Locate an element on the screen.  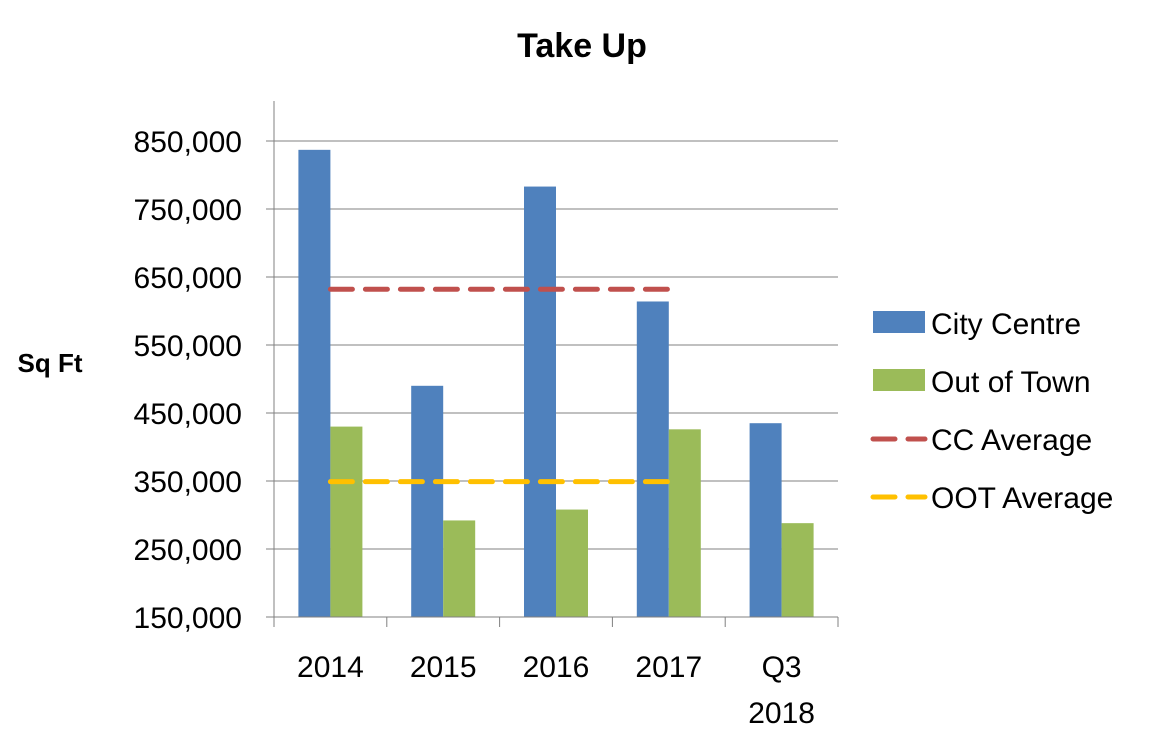
legend-swatch-city-centre is located at coordinates (899, 322).